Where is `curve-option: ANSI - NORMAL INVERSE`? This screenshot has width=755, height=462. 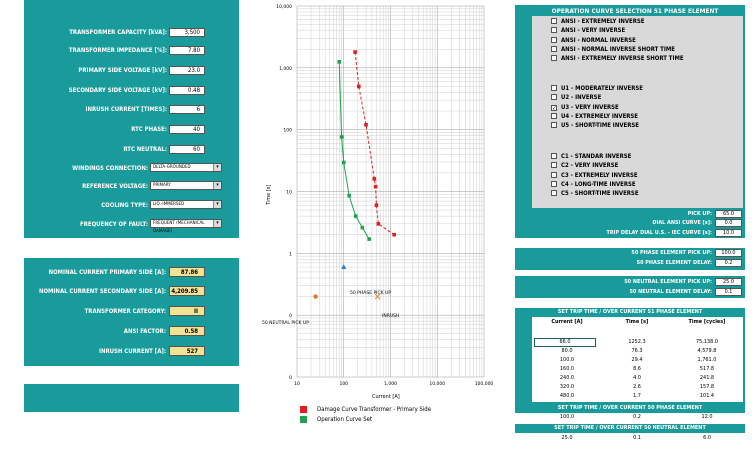
curve-option: ANSI - NORMAL INVERSE is located at coordinates (593, 41).